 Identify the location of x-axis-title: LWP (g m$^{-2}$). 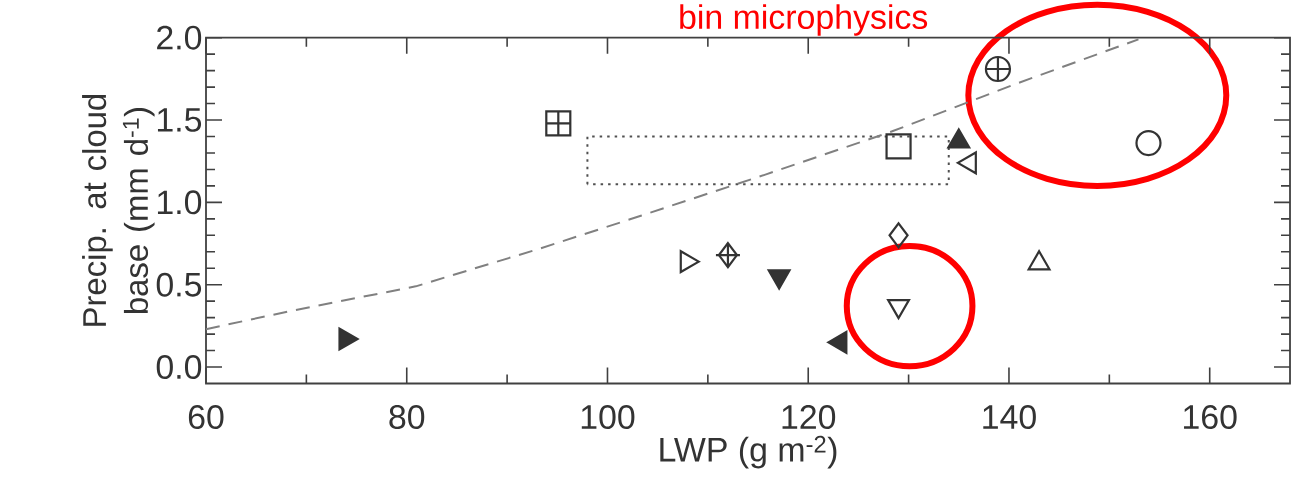
(748, 452).